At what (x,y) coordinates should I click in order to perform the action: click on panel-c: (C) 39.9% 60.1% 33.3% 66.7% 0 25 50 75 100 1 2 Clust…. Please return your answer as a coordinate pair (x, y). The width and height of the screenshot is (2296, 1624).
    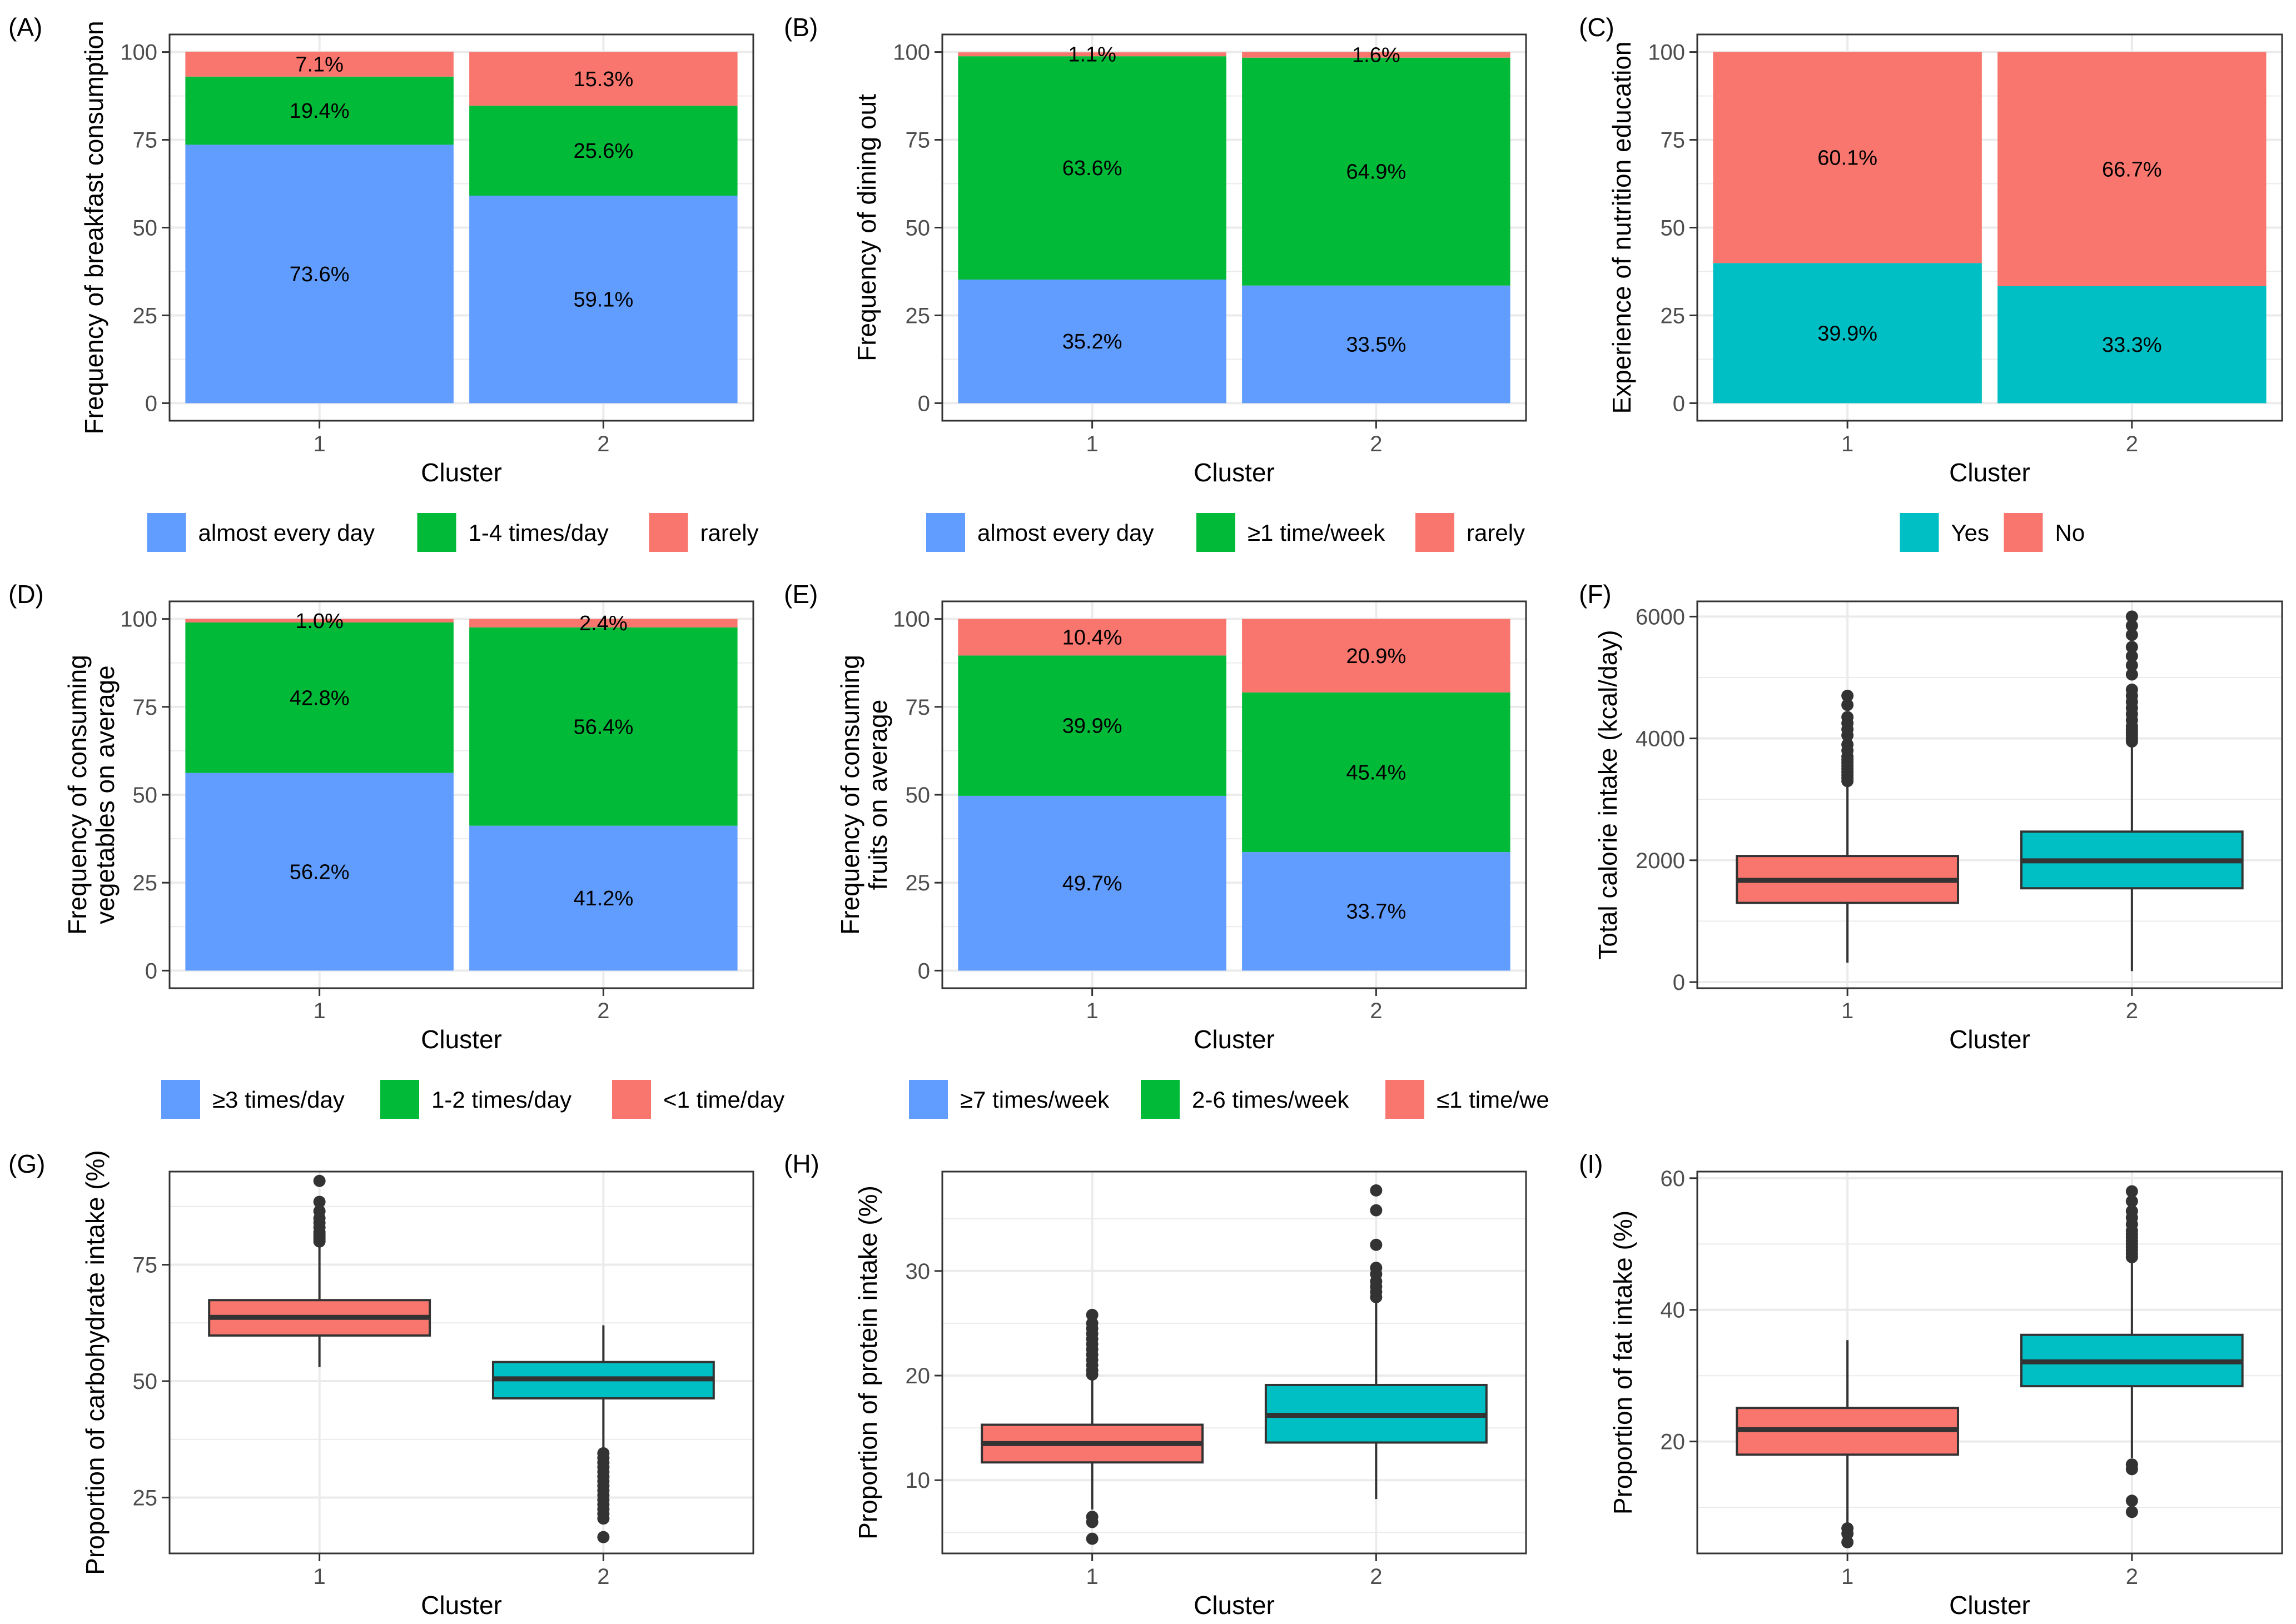
    Looking at the image, I should click on (1931, 282).